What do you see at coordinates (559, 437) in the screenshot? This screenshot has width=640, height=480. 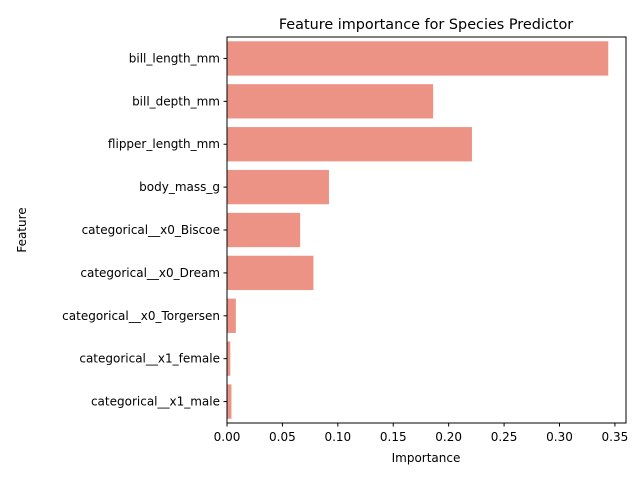 I see `x-tick-label: 0.30` at bounding box center [559, 437].